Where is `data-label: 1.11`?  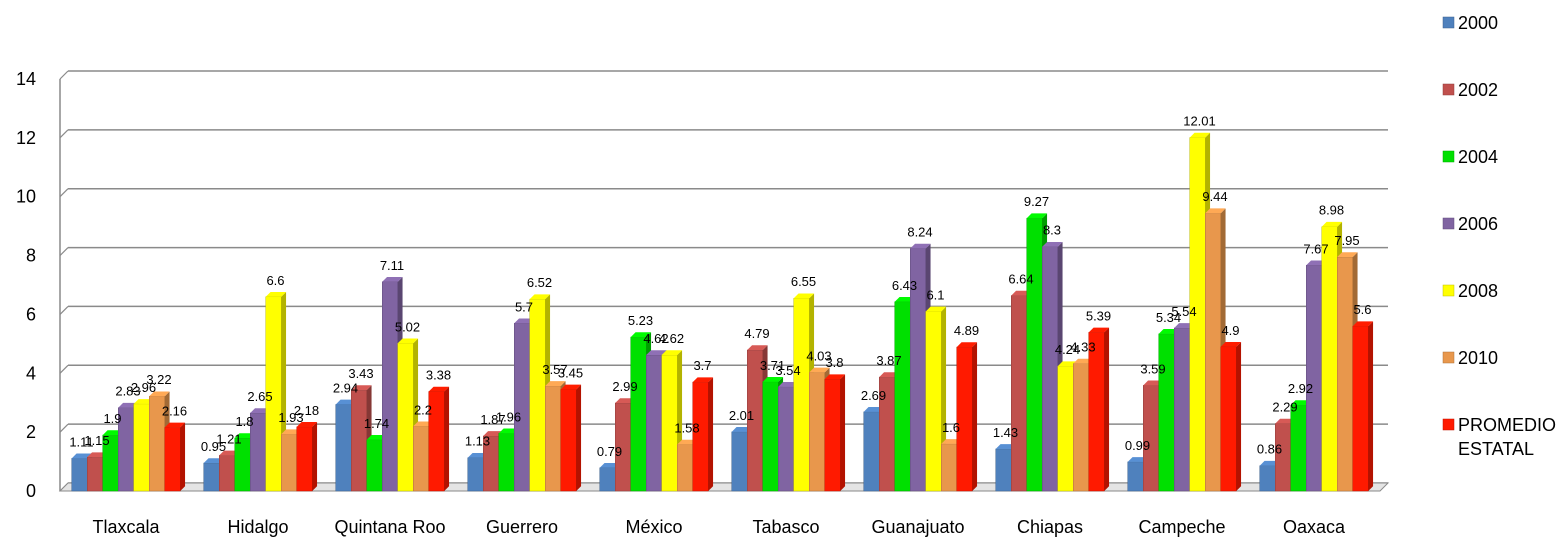 data-label: 1.11 is located at coordinates (81, 441).